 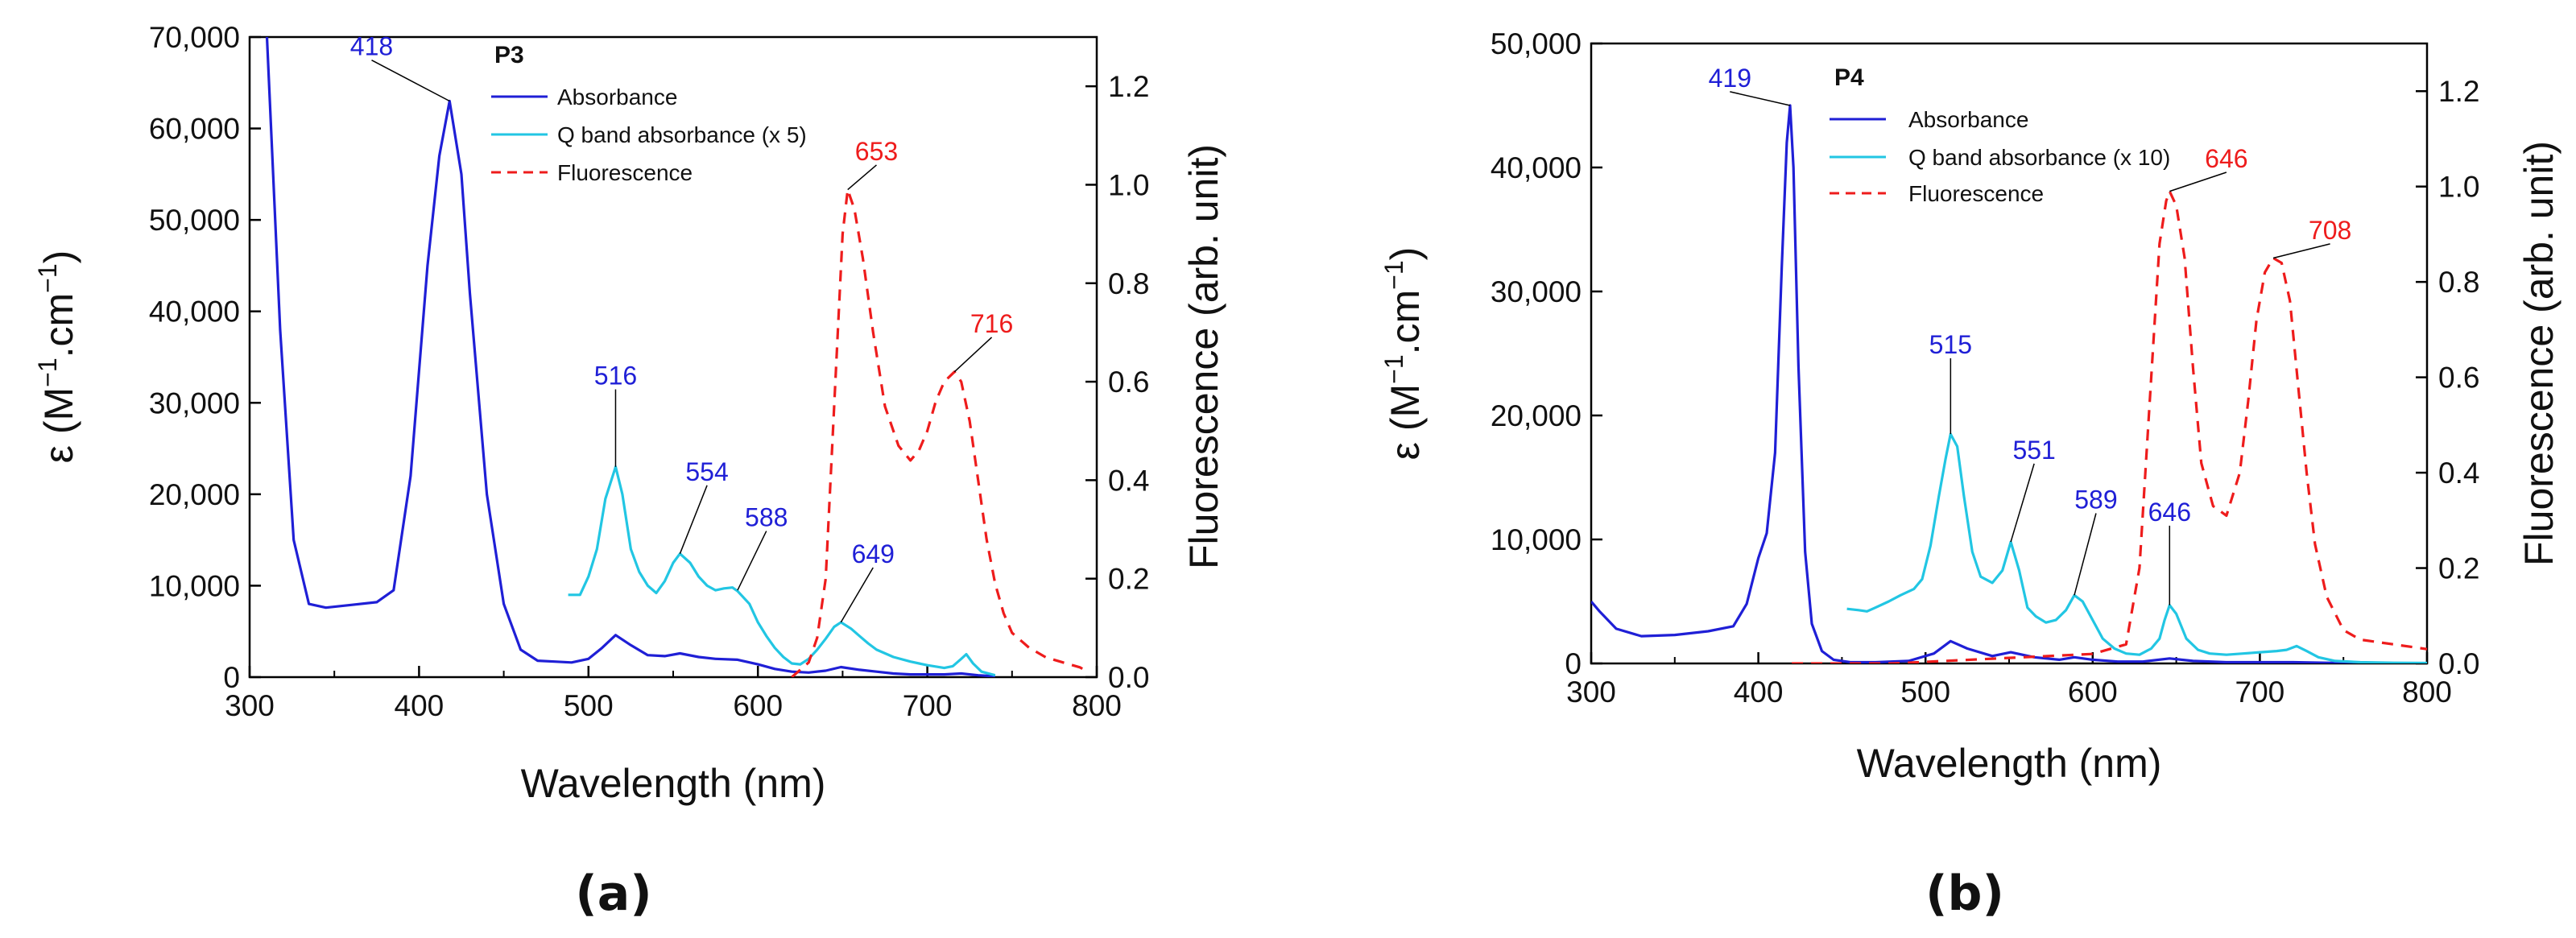 I want to click on peak-label: 708, so click(x=2330, y=230).